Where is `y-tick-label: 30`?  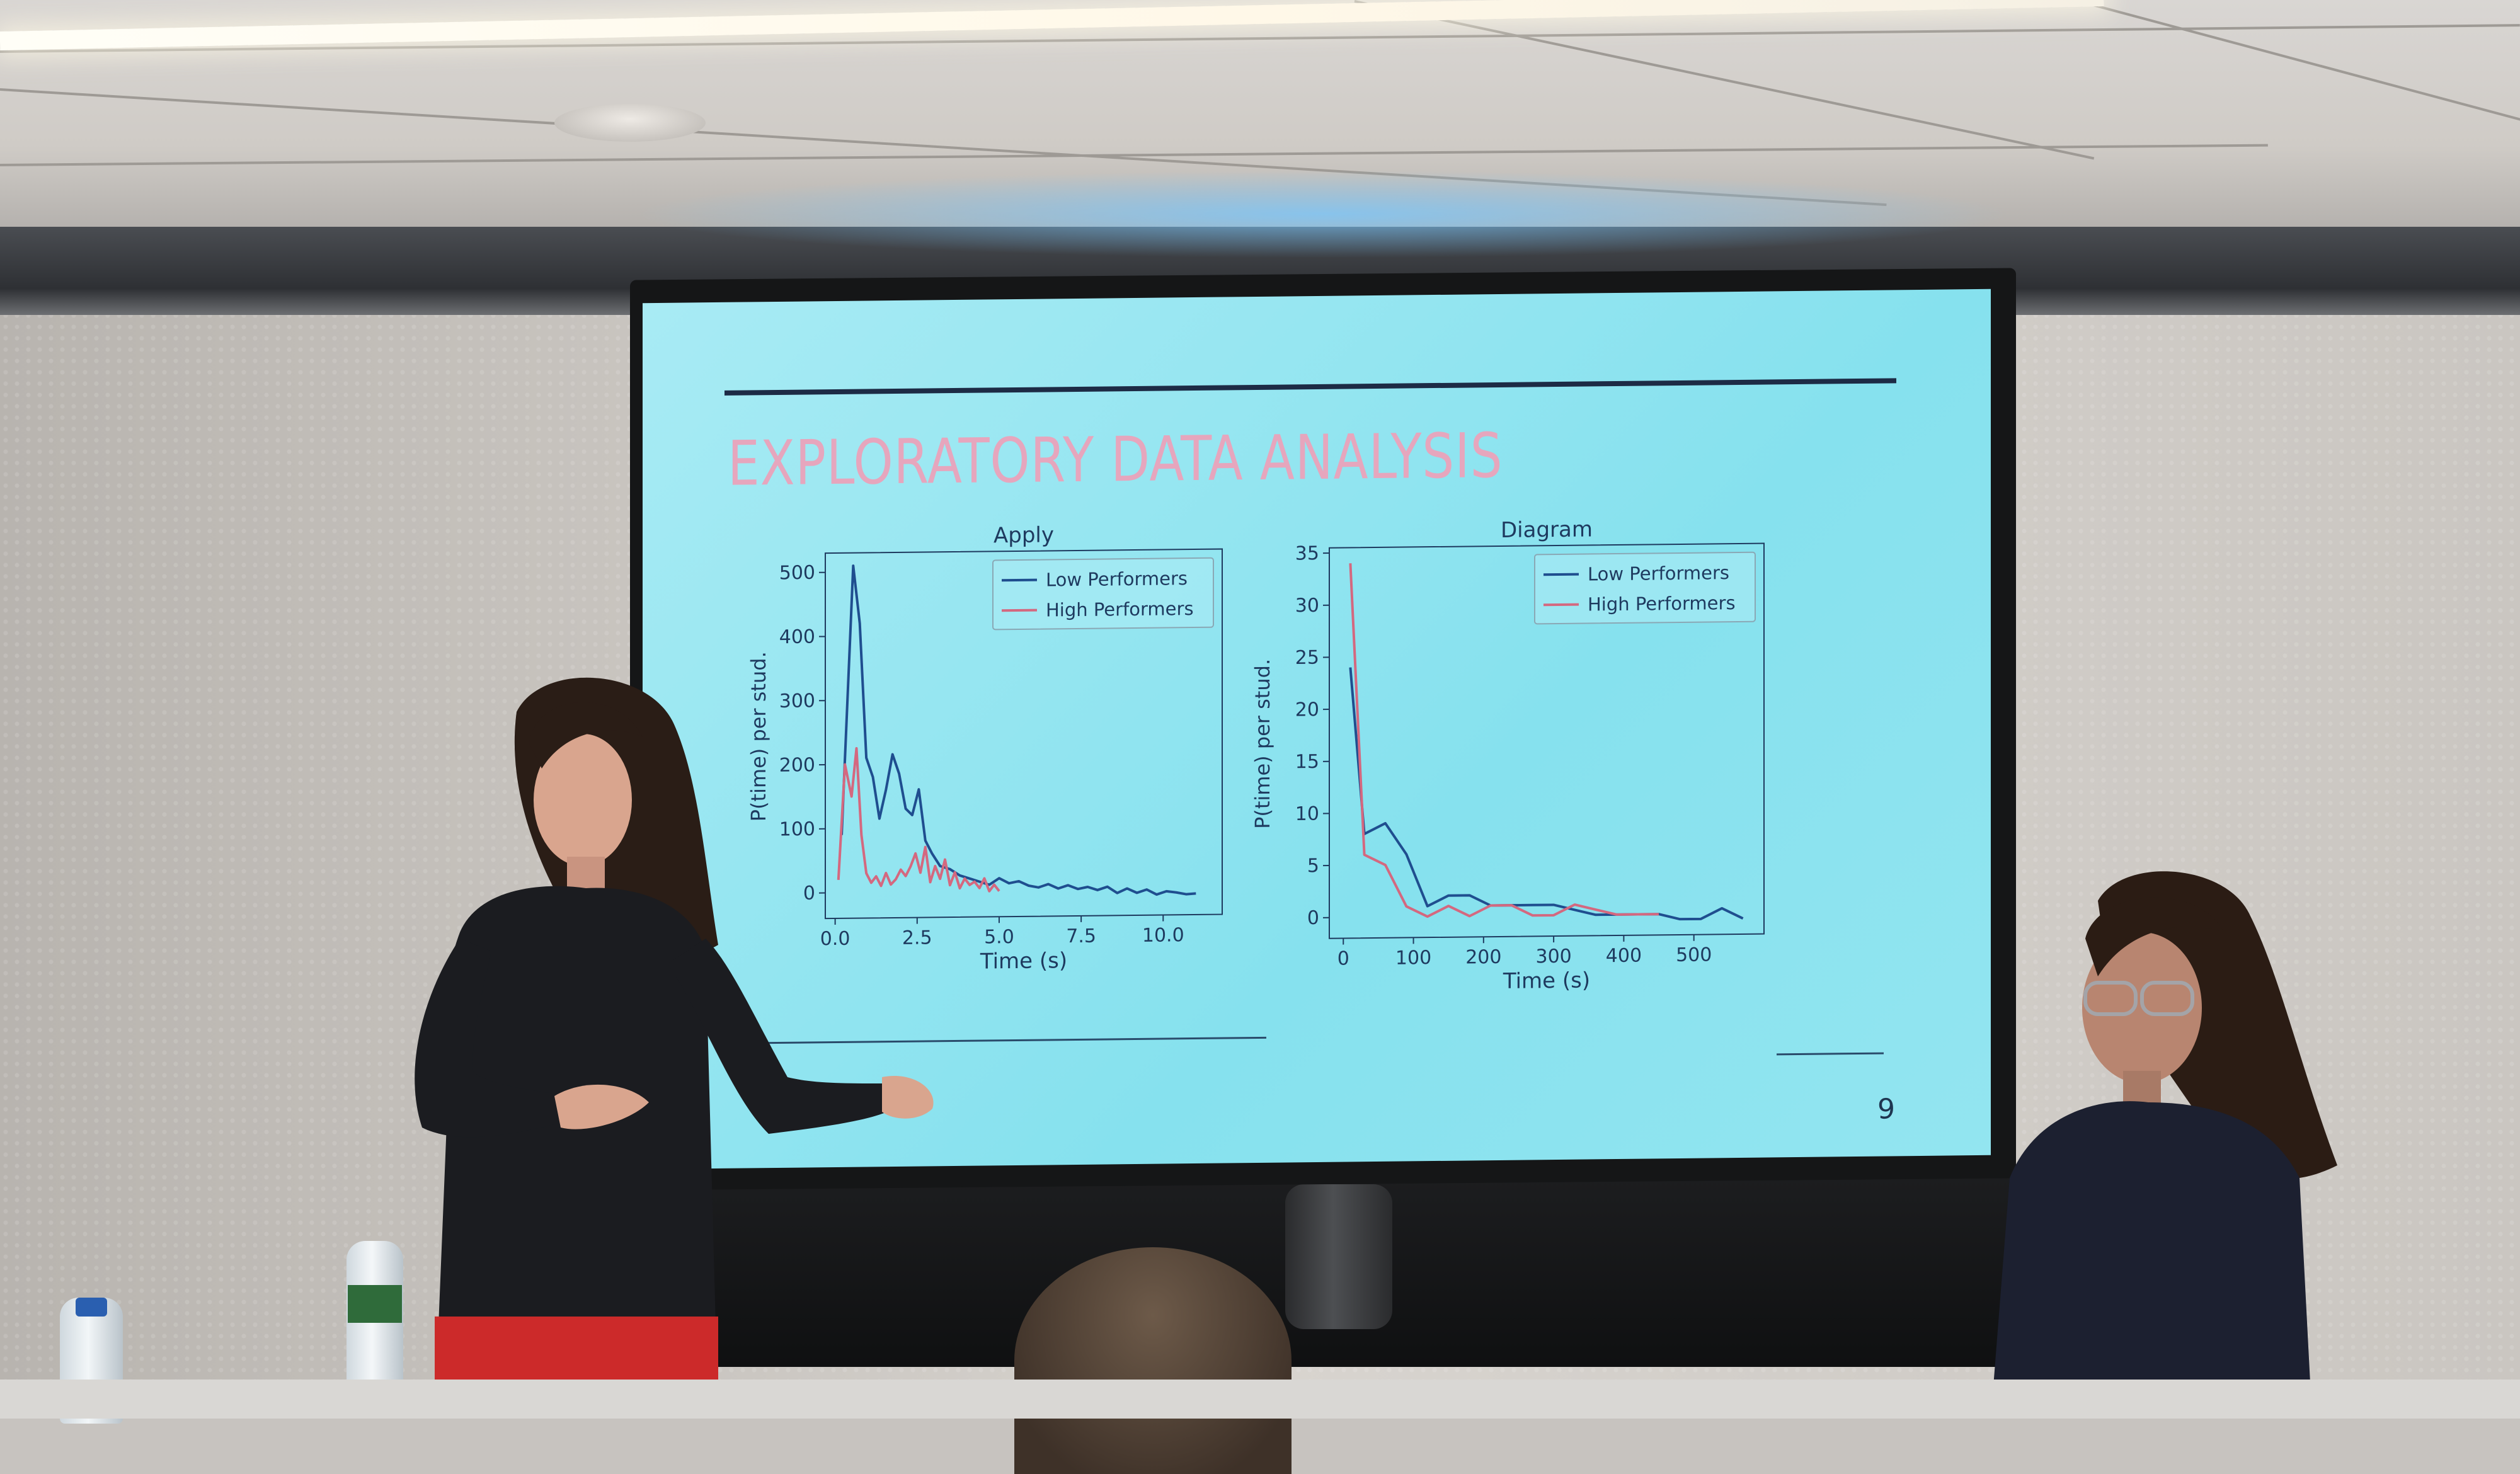
y-tick-label: 30 is located at coordinates (1307, 606).